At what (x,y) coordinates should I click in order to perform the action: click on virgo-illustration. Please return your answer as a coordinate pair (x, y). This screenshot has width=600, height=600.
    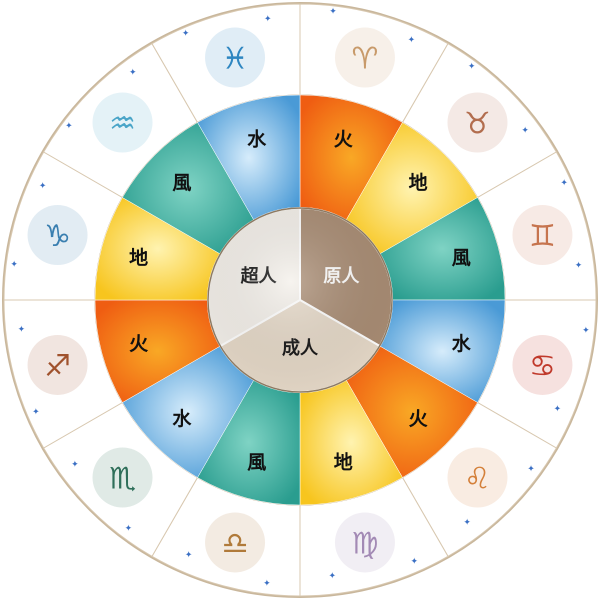
    Looking at the image, I should click on (364, 542).